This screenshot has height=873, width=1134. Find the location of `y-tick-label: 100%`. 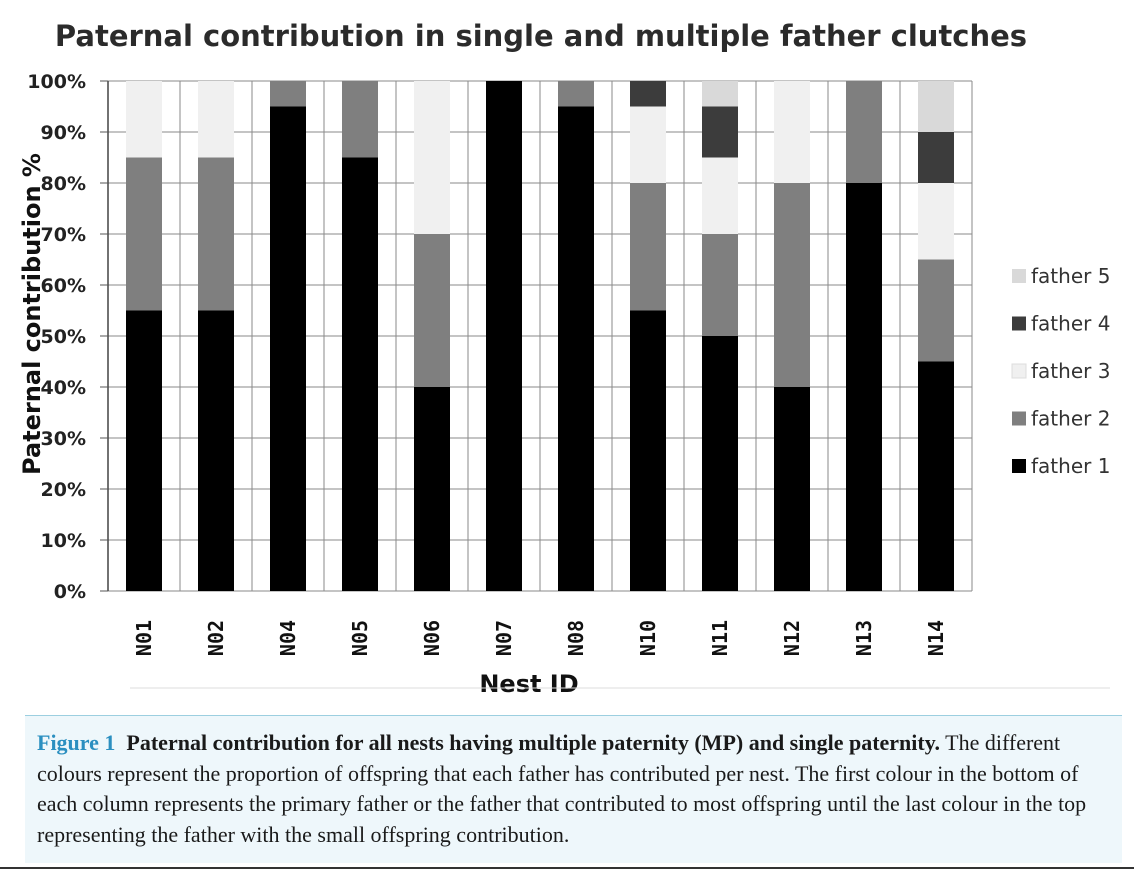

y-tick-label: 100% is located at coordinates (56, 82).